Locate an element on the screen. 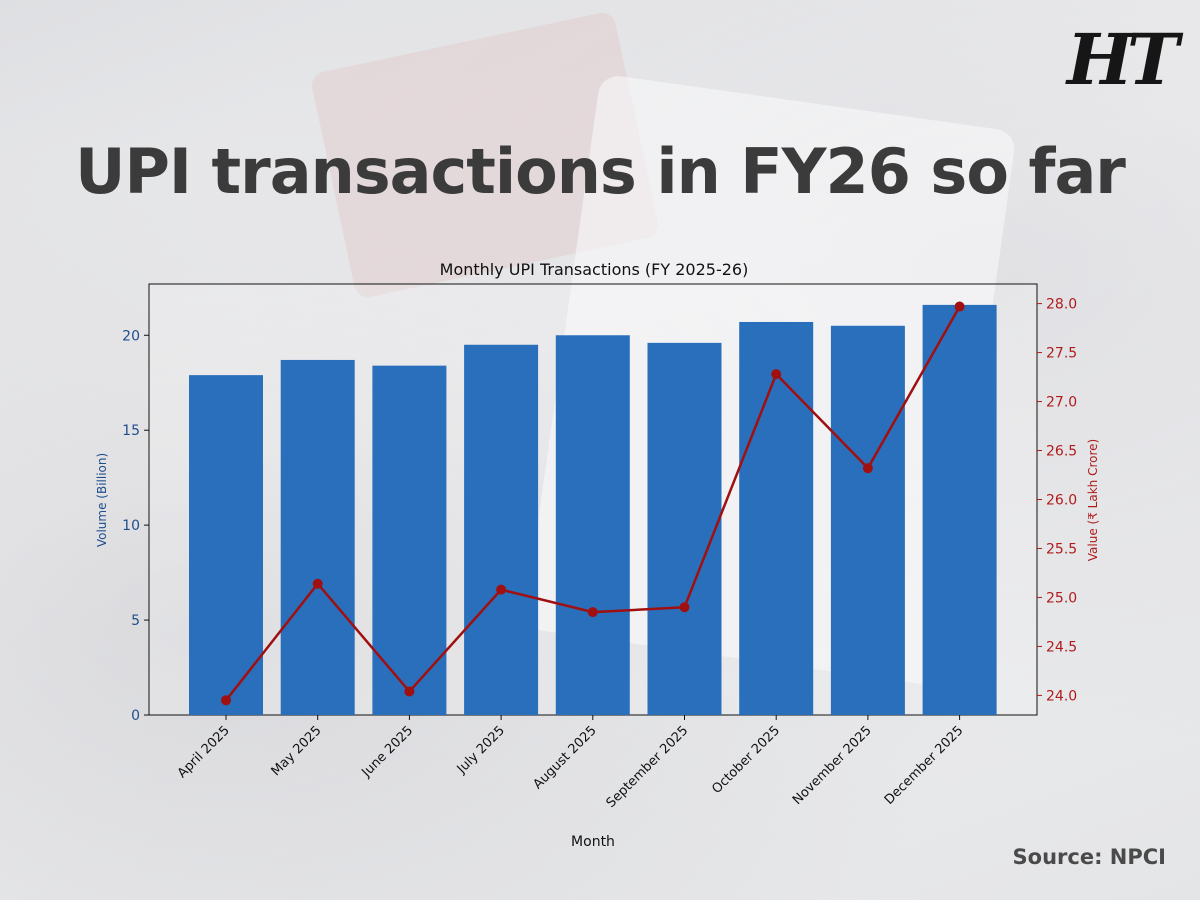 The width and height of the screenshot is (1200, 900). y2-tick-label: 26.5 is located at coordinates (1061, 452).